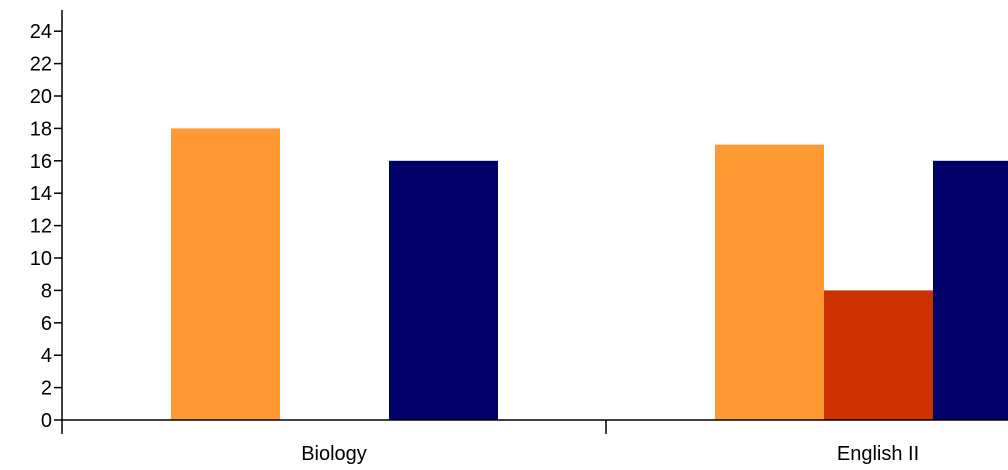 The image size is (1008, 470). What do you see at coordinates (46, 356) in the screenshot?
I see `y-tick-label: 4` at bounding box center [46, 356].